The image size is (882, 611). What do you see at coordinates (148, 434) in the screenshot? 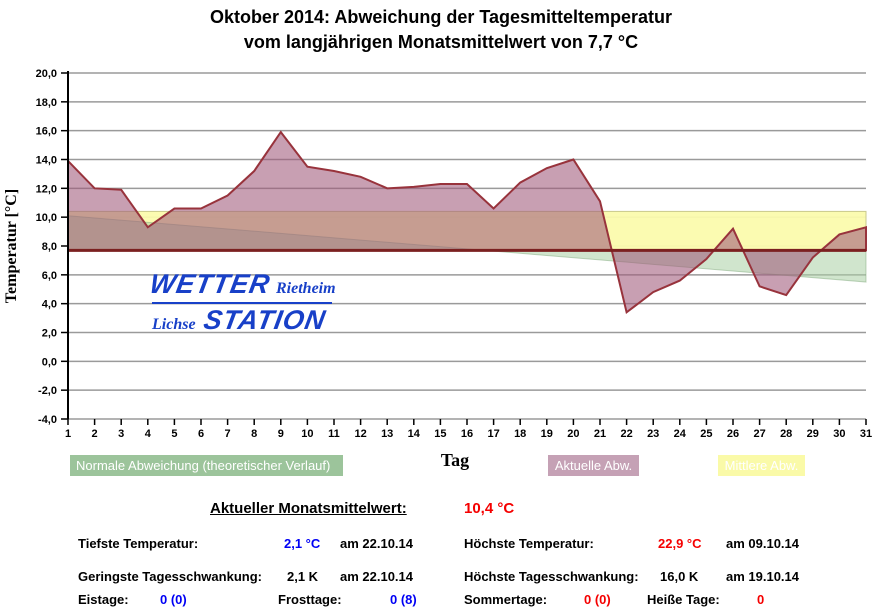
I see `x-tick-label: 4` at bounding box center [148, 434].